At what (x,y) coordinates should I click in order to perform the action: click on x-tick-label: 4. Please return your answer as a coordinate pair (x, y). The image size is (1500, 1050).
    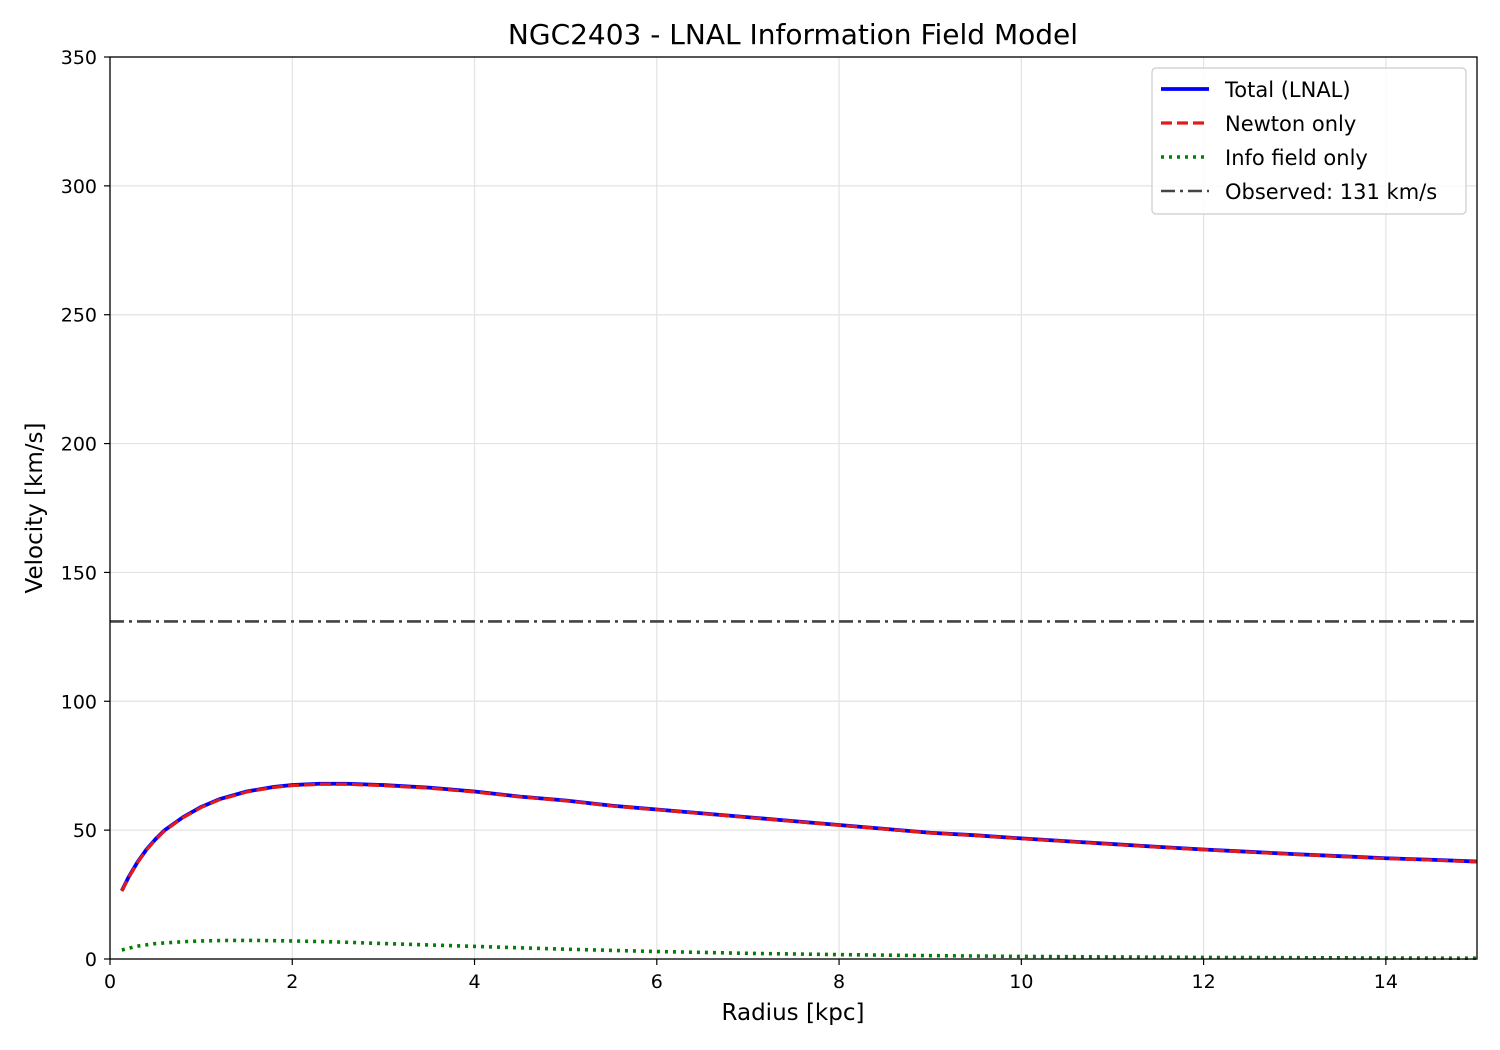
    Looking at the image, I should click on (474, 982).